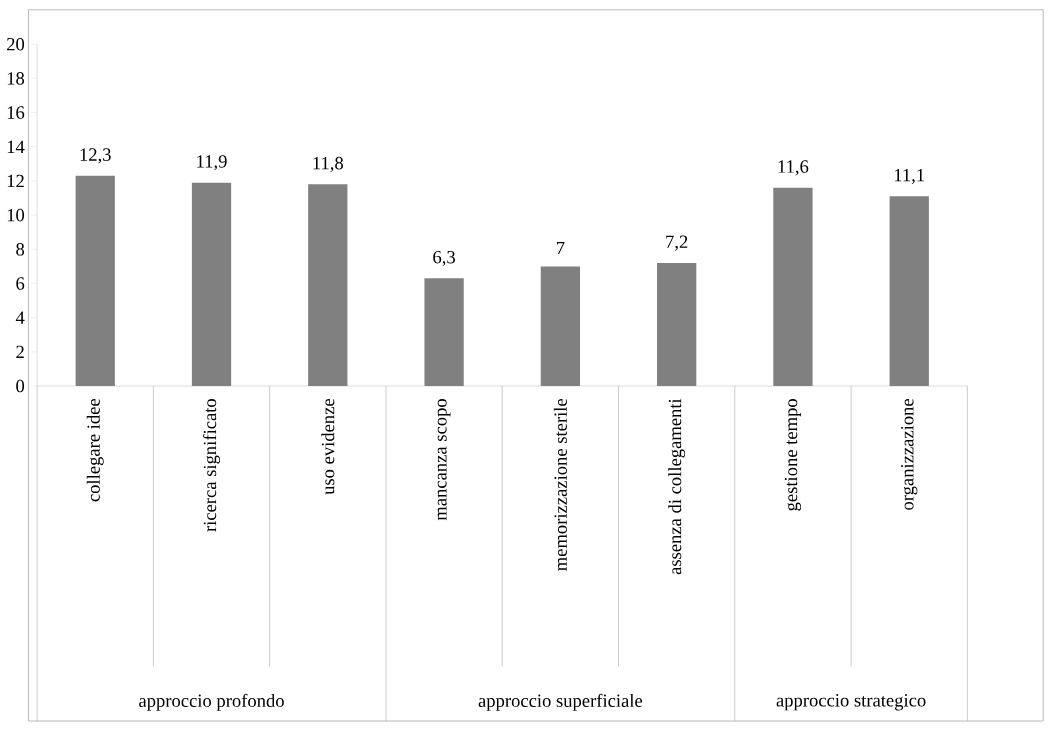 This screenshot has width=1053, height=731. I want to click on x-tick-label: uso evidenze, so click(328, 447).